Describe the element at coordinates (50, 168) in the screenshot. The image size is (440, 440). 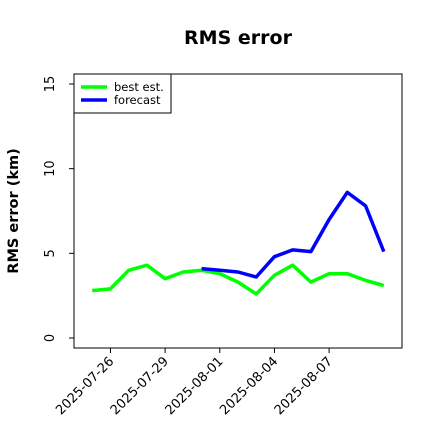
I see `y-tick-label: 10` at that location.